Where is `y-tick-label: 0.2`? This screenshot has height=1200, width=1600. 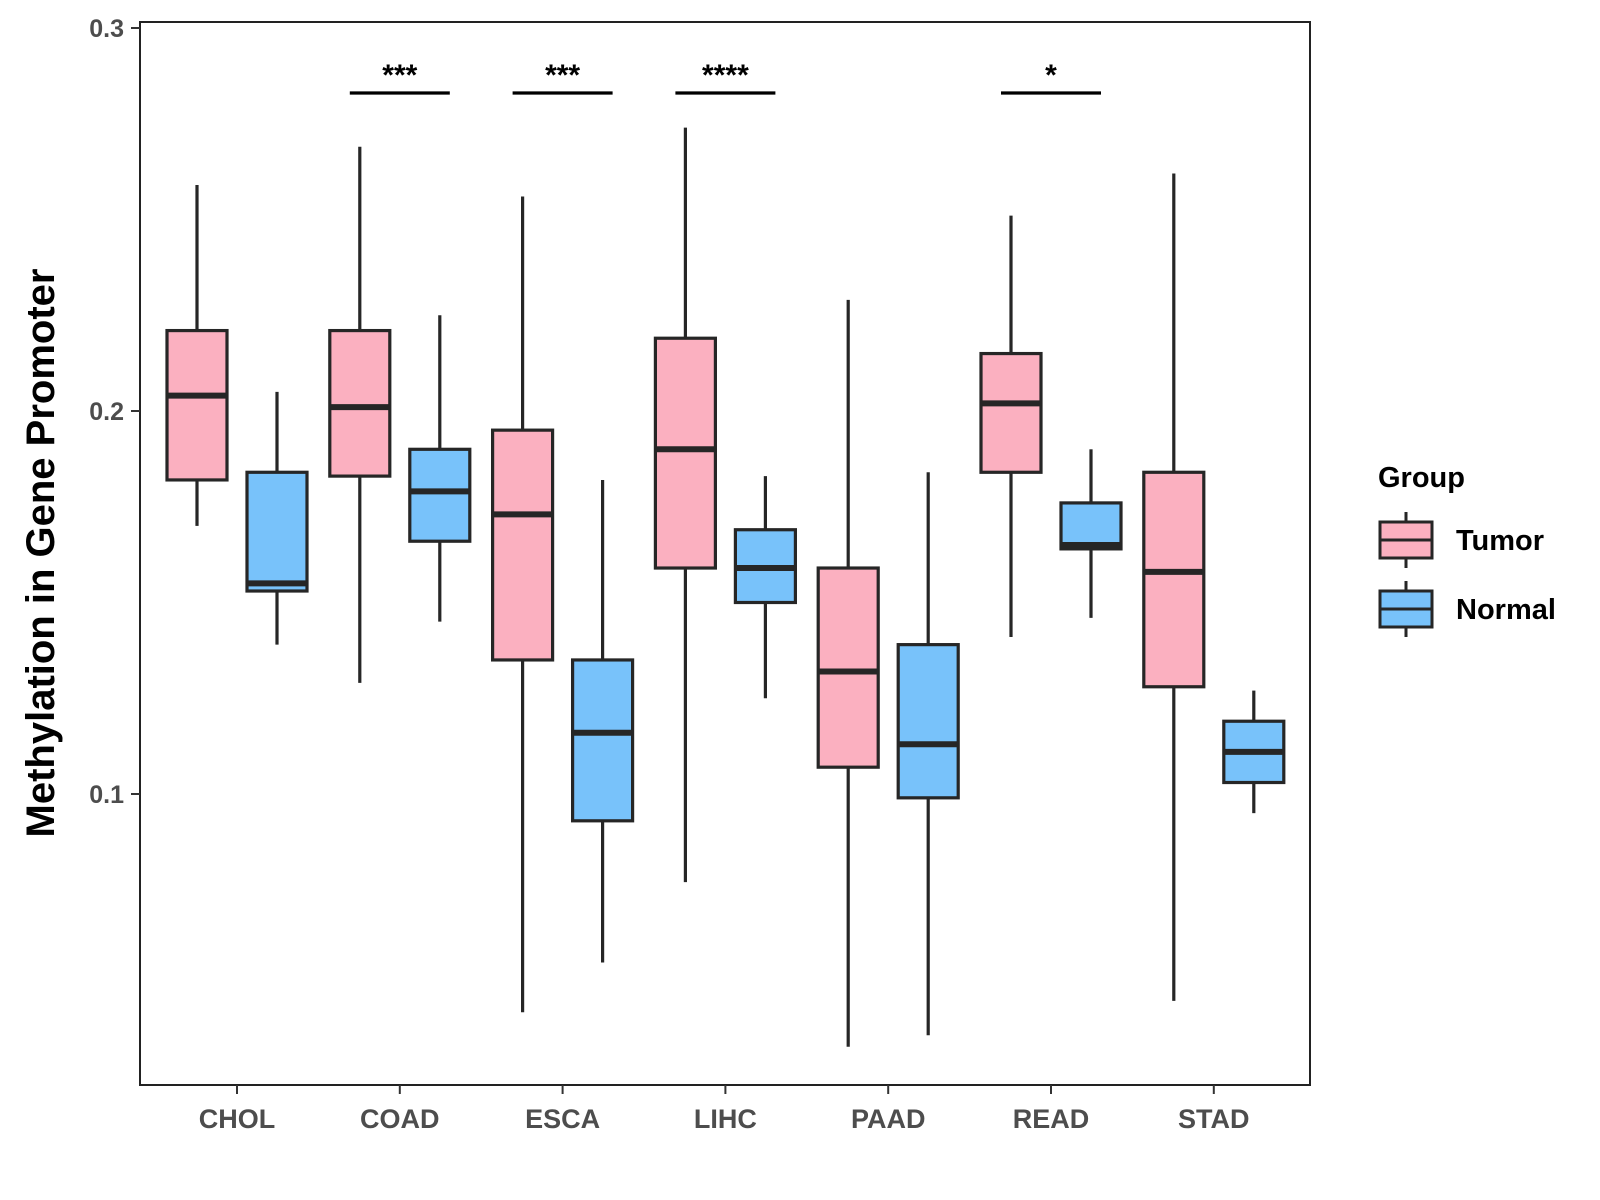 y-tick-label: 0.2 is located at coordinates (106, 412).